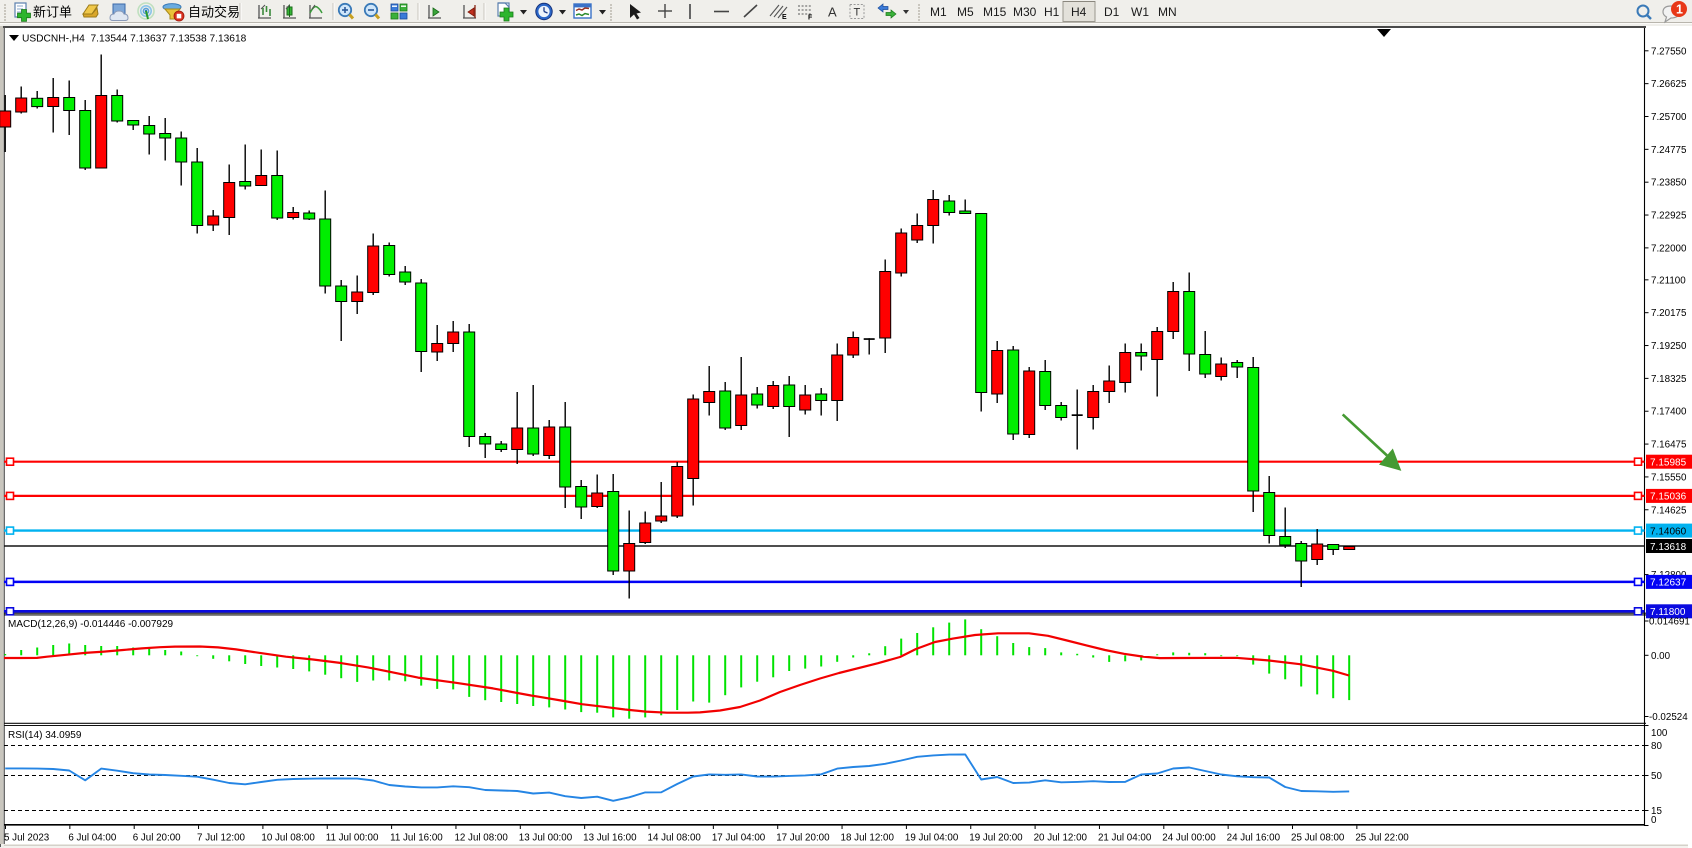  Describe the element at coordinates (1668, 717) in the screenshot. I see `svg-text: -0.02524` at that location.